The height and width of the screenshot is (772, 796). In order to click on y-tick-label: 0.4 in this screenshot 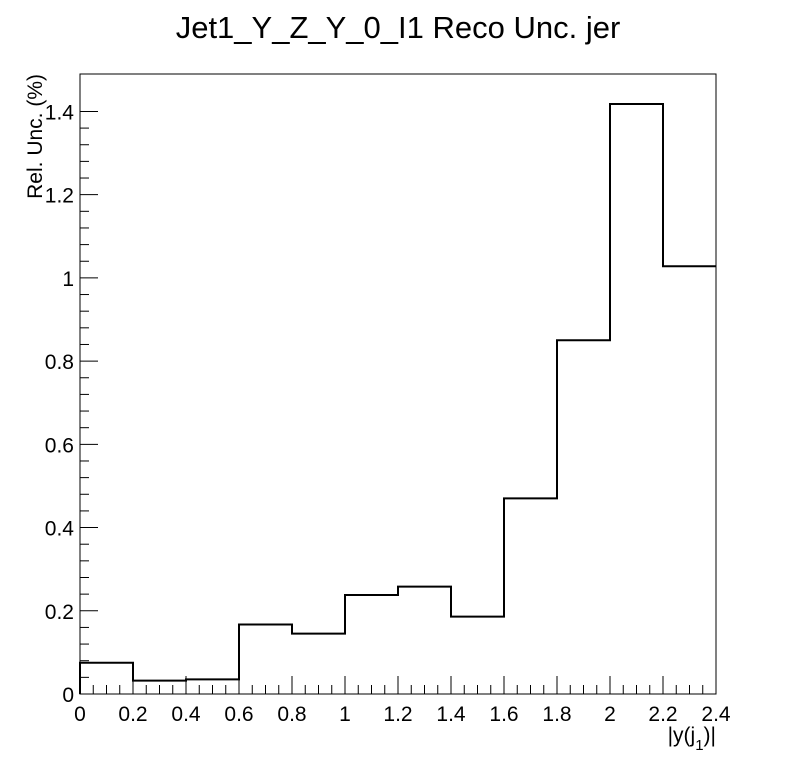, I will do `click(60, 529)`.